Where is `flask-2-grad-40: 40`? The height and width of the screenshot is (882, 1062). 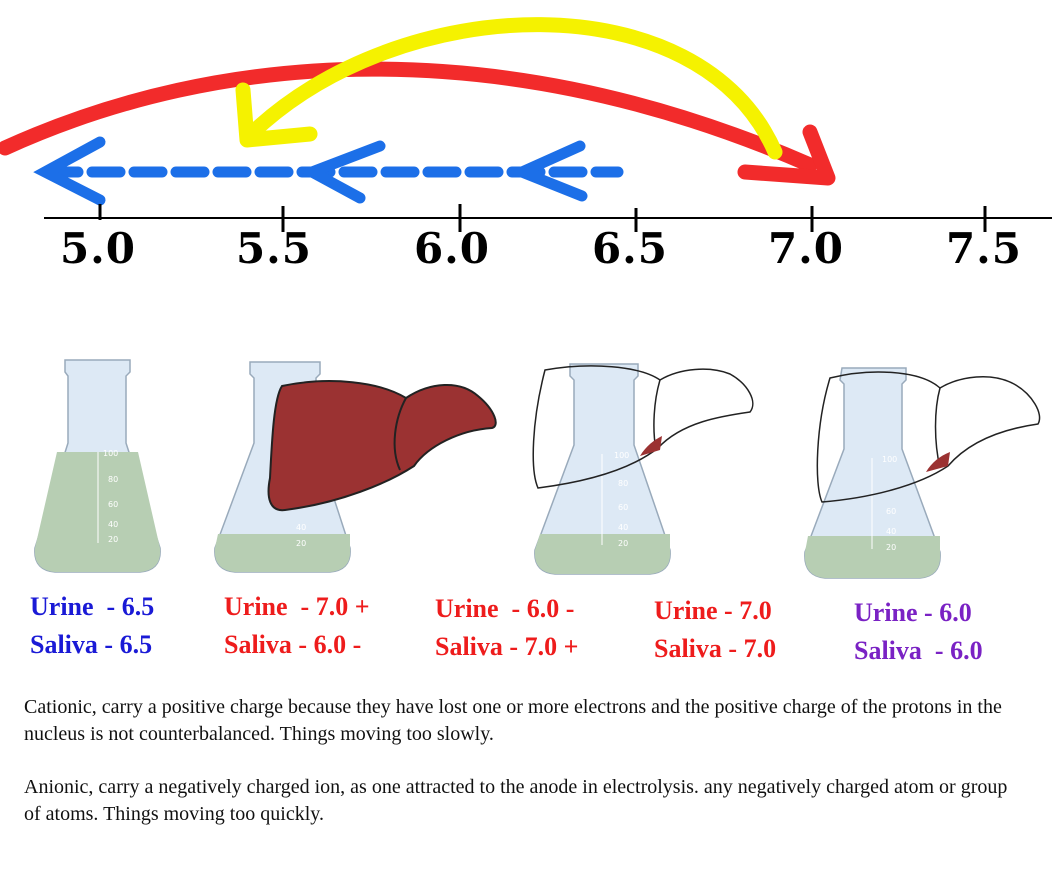 flask-2-grad-40: 40 is located at coordinates (301, 527).